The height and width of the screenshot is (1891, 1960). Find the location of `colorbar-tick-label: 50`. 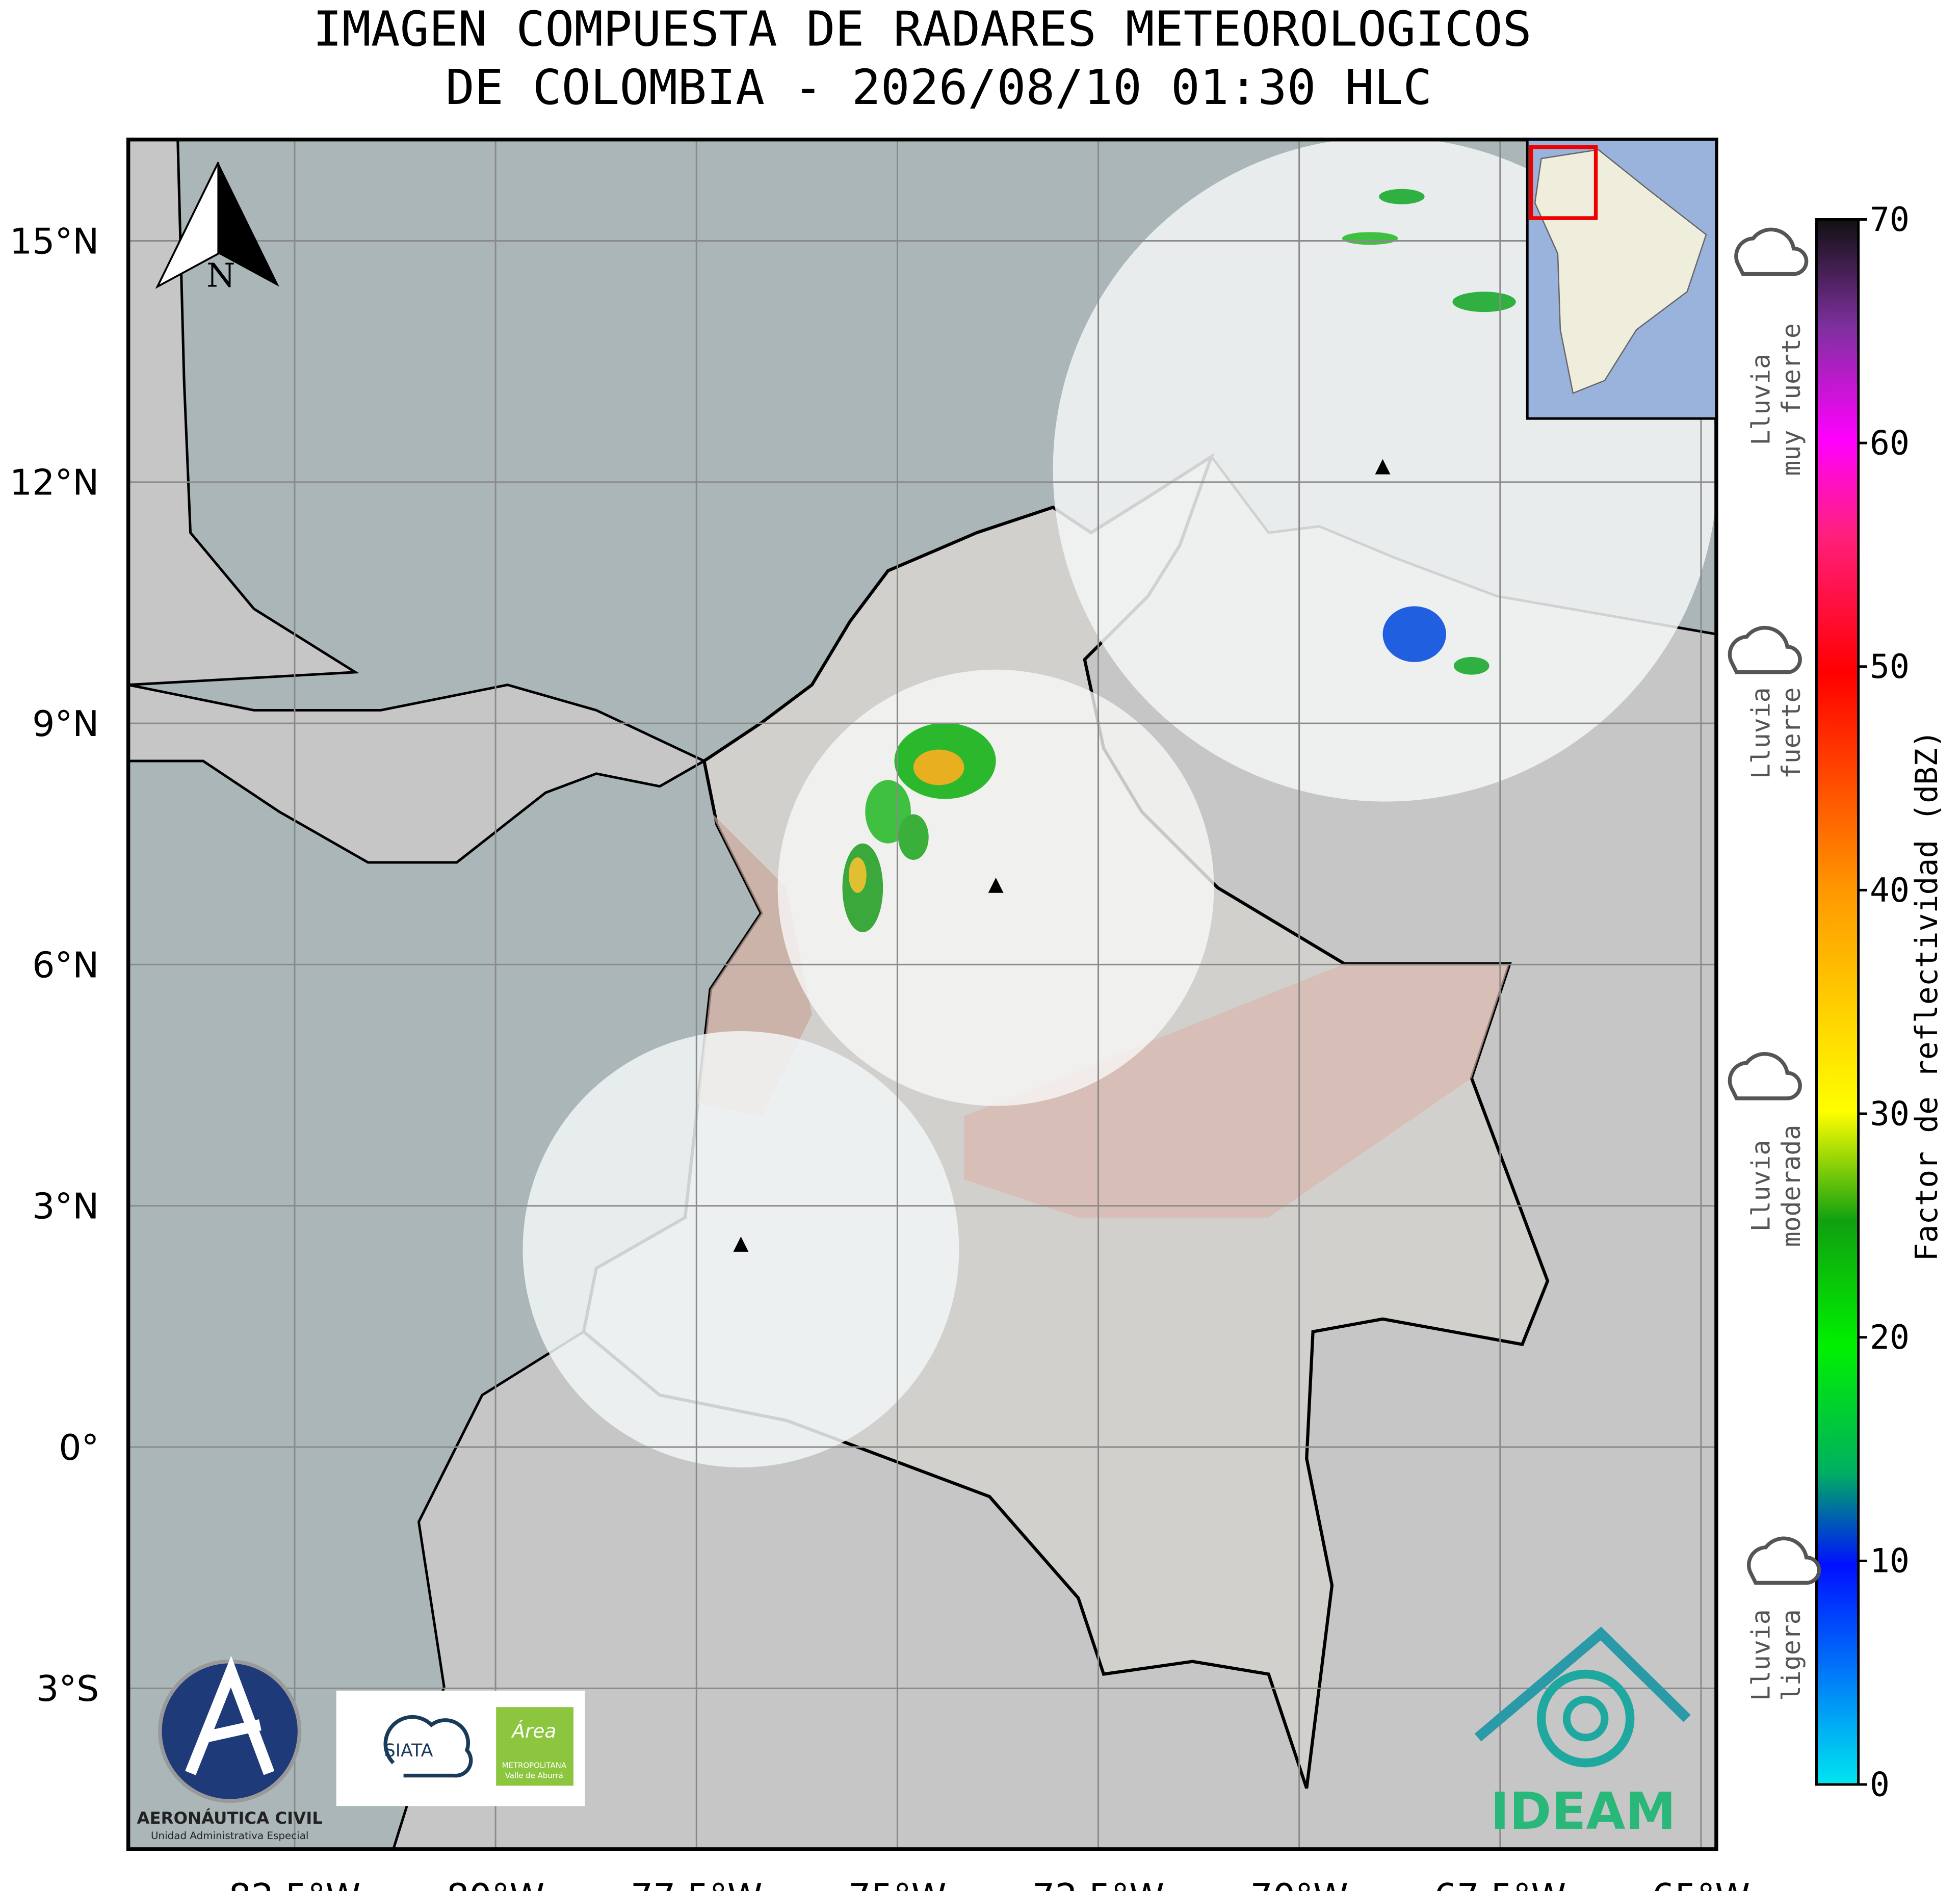

colorbar-tick-label: 50 is located at coordinates (1890, 667).